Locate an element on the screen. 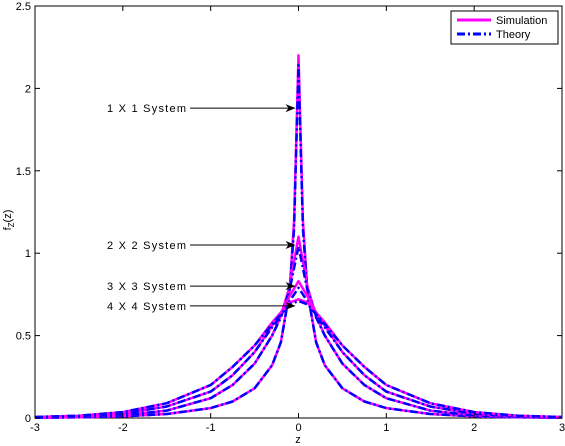 The image size is (565, 446). legend-box is located at coordinates (504, 27).